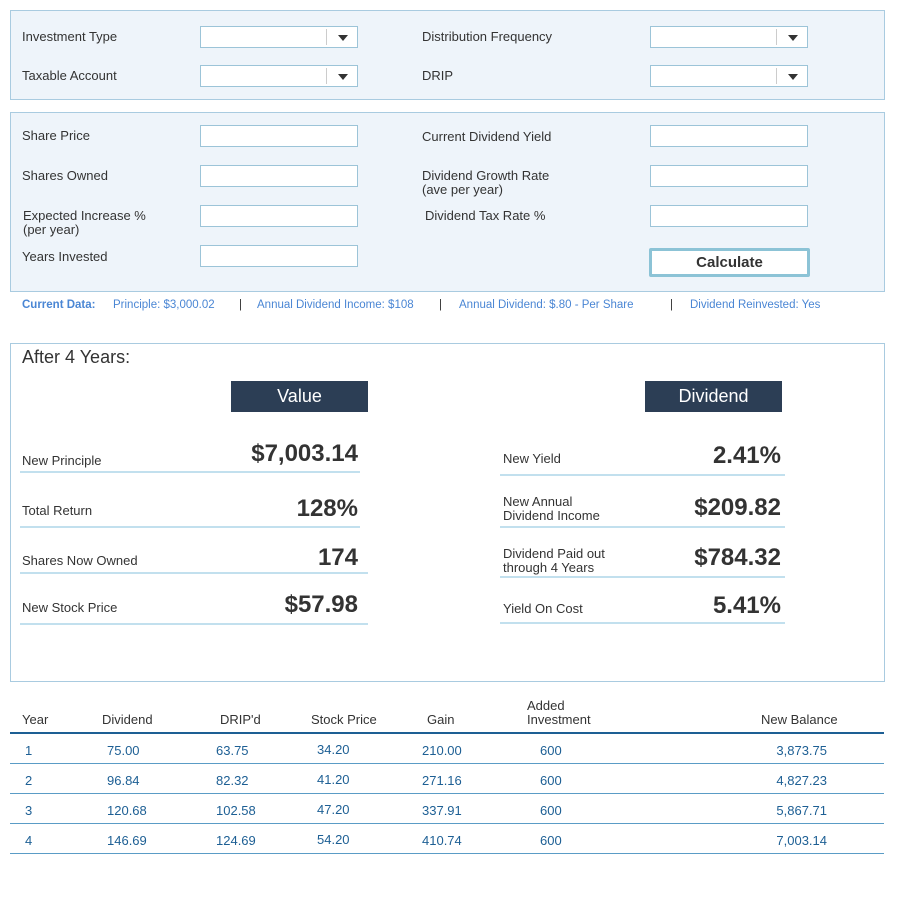 The height and width of the screenshot is (900, 900). What do you see at coordinates (65, 175) in the screenshot?
I see `field-label: Shares Owned` at bounding box center [65, 175].